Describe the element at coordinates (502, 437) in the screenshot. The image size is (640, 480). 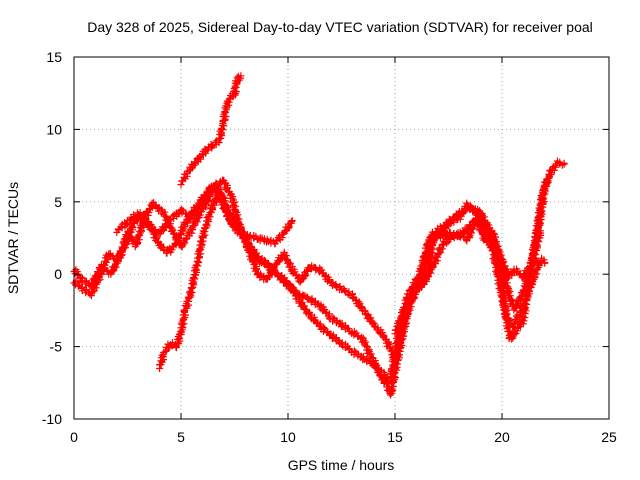
I see `x-tick-label: 20` at that location.